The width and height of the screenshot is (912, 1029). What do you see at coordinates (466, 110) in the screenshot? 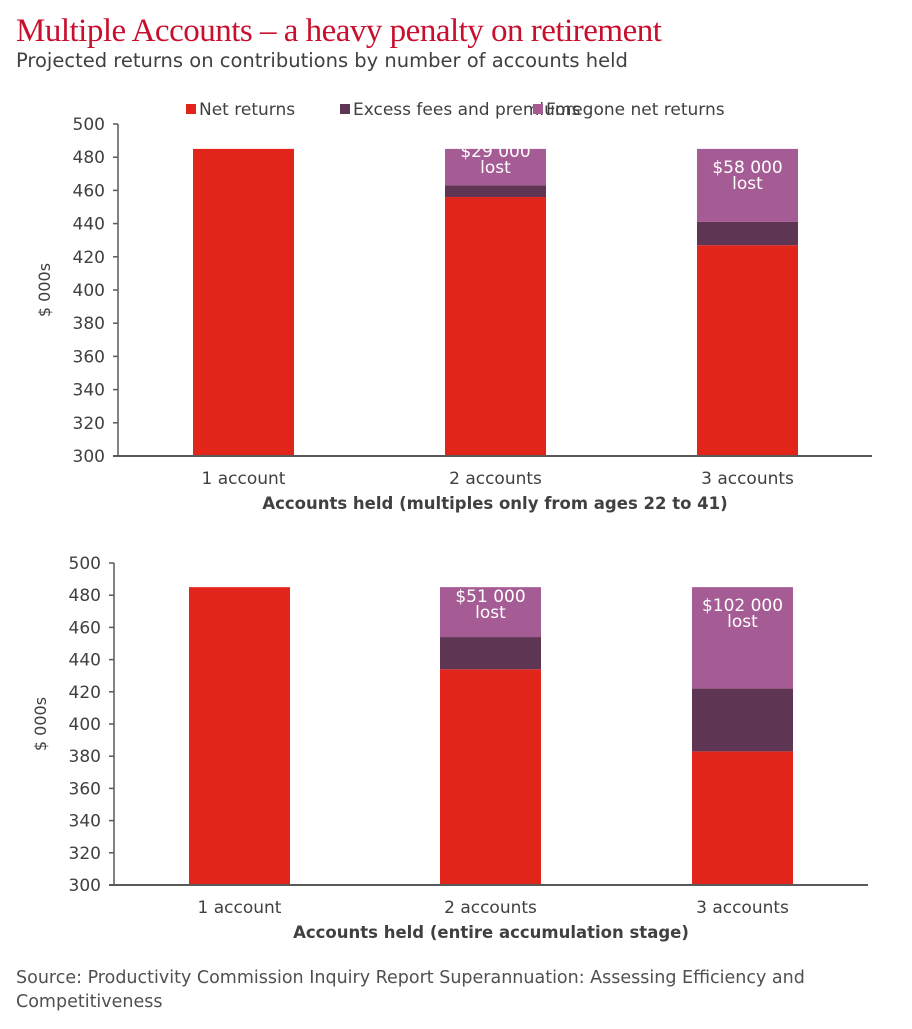
I see `legend-label-1: Excess fees and premiums` at bounding box center [466, 110].